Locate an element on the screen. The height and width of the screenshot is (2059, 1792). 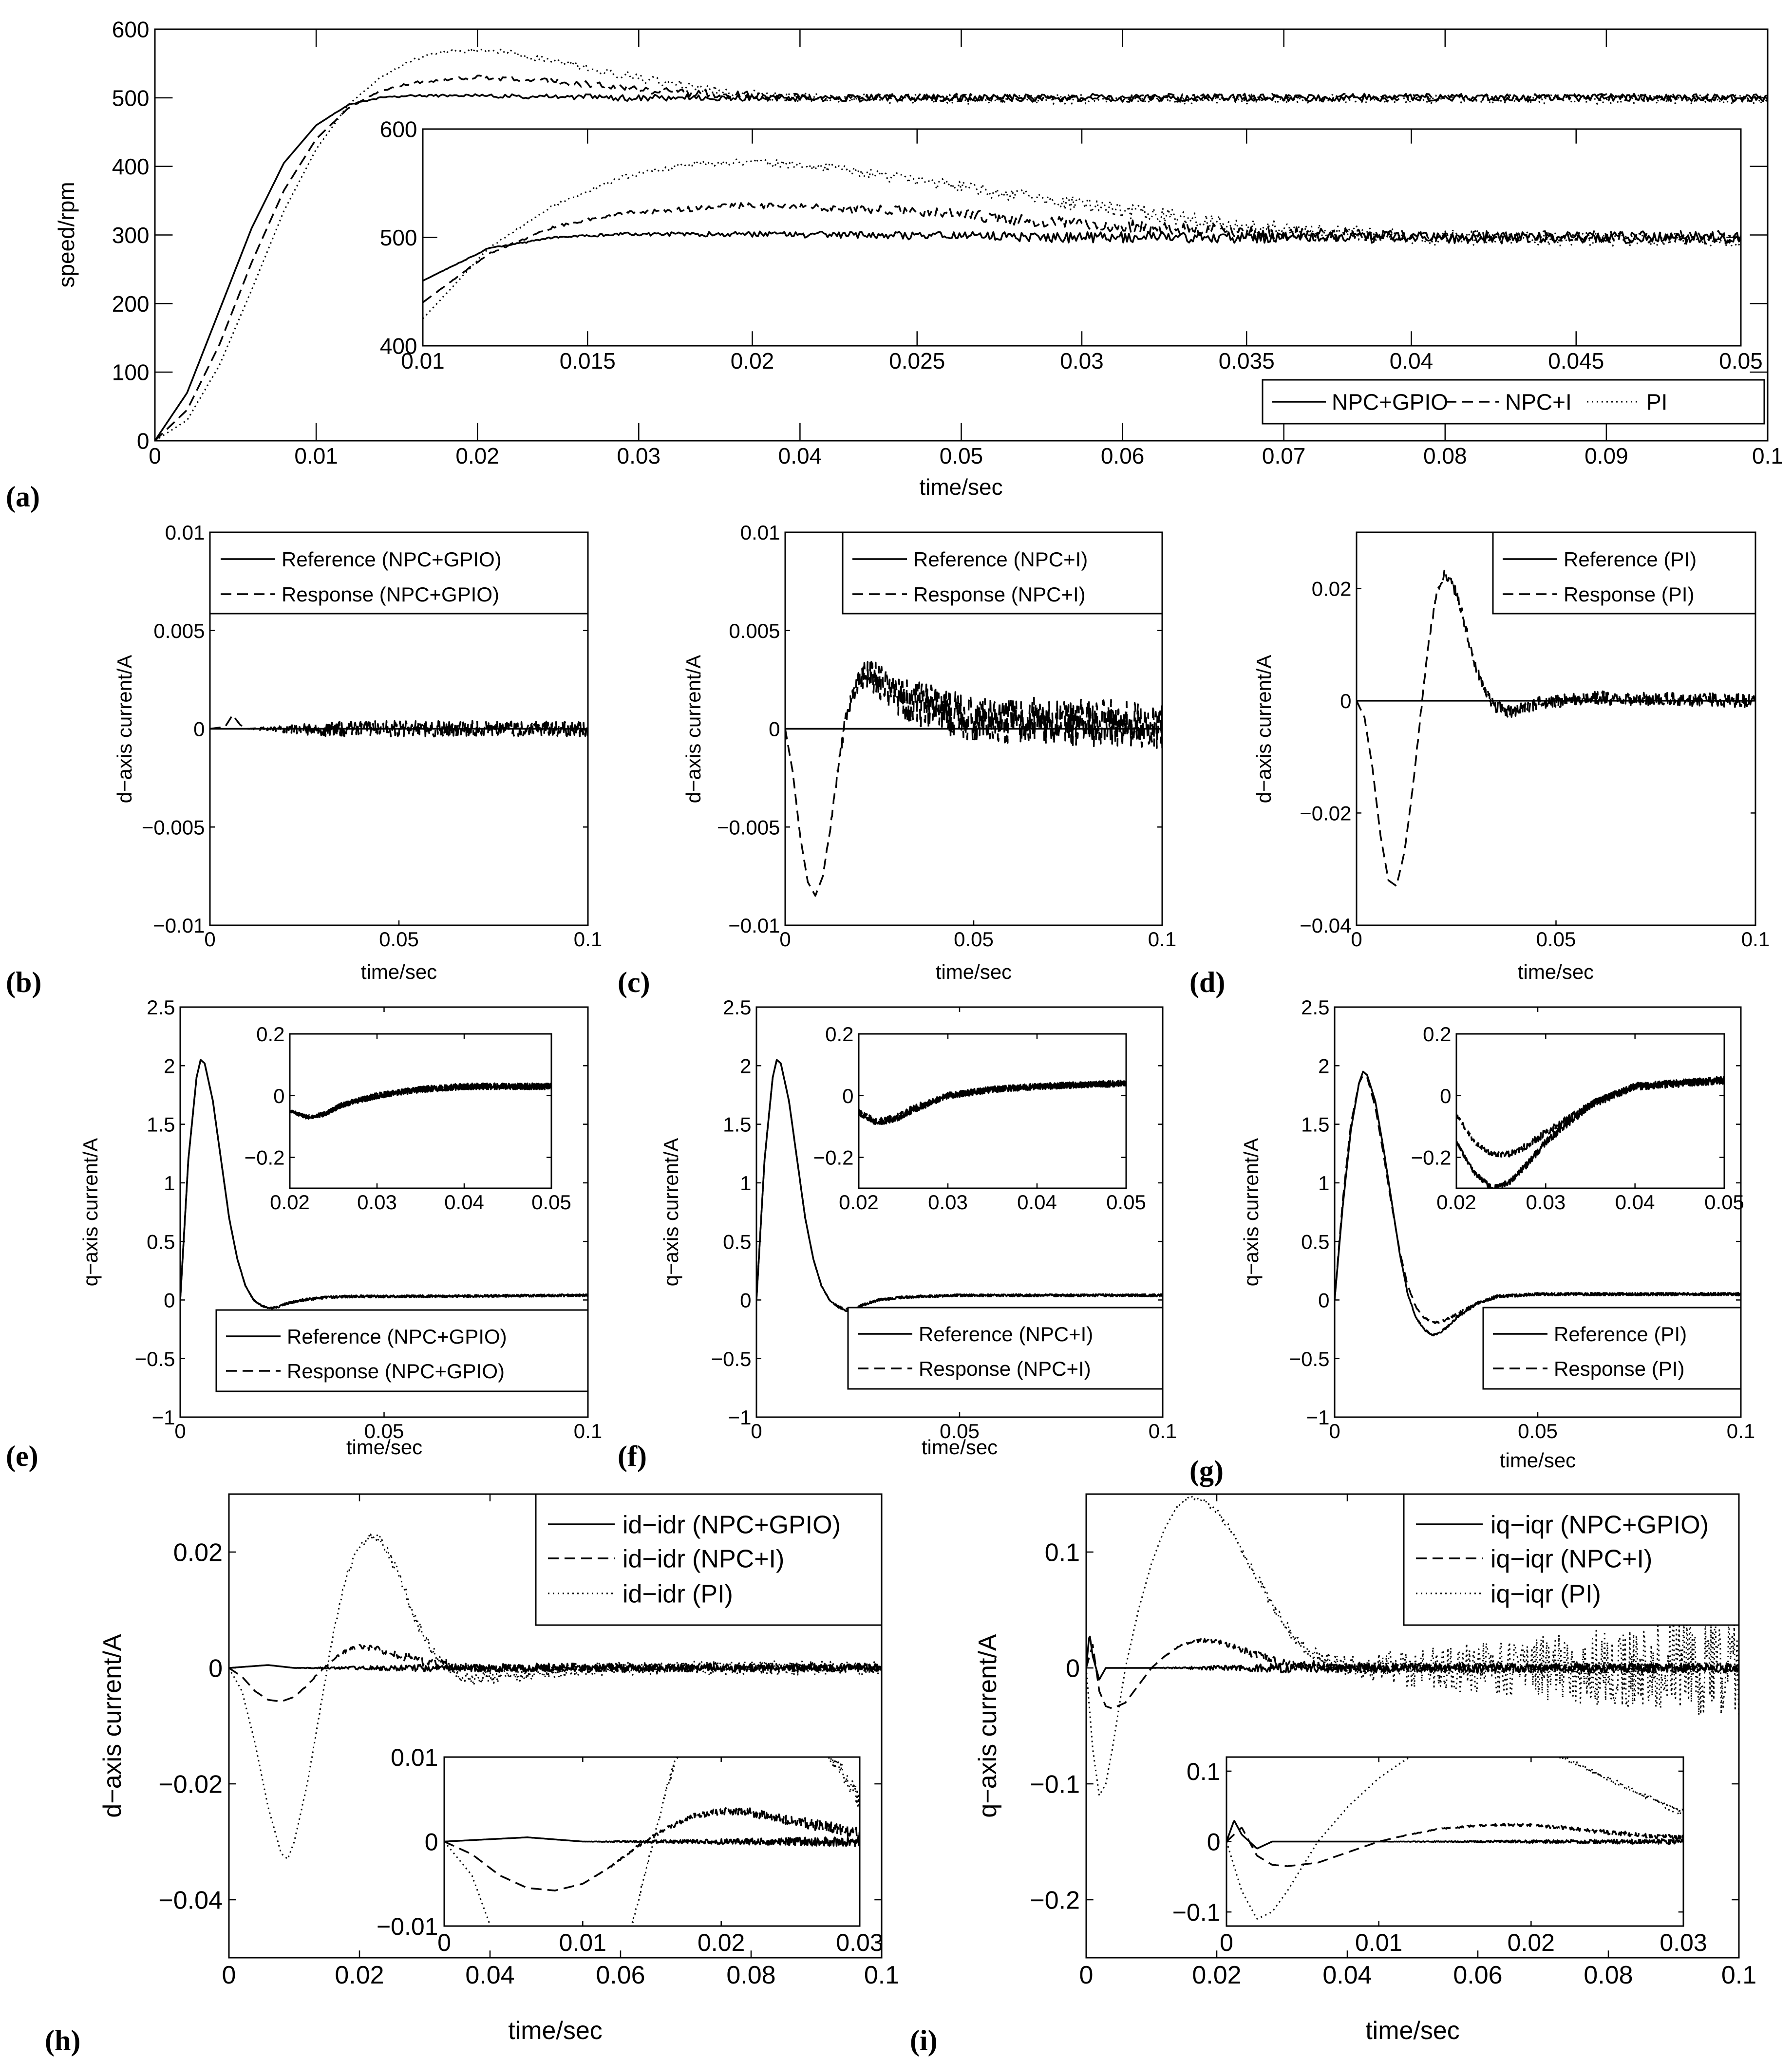
chart-e-inset-xtick-label: 0.02 is located at coordinates (290, 1202).